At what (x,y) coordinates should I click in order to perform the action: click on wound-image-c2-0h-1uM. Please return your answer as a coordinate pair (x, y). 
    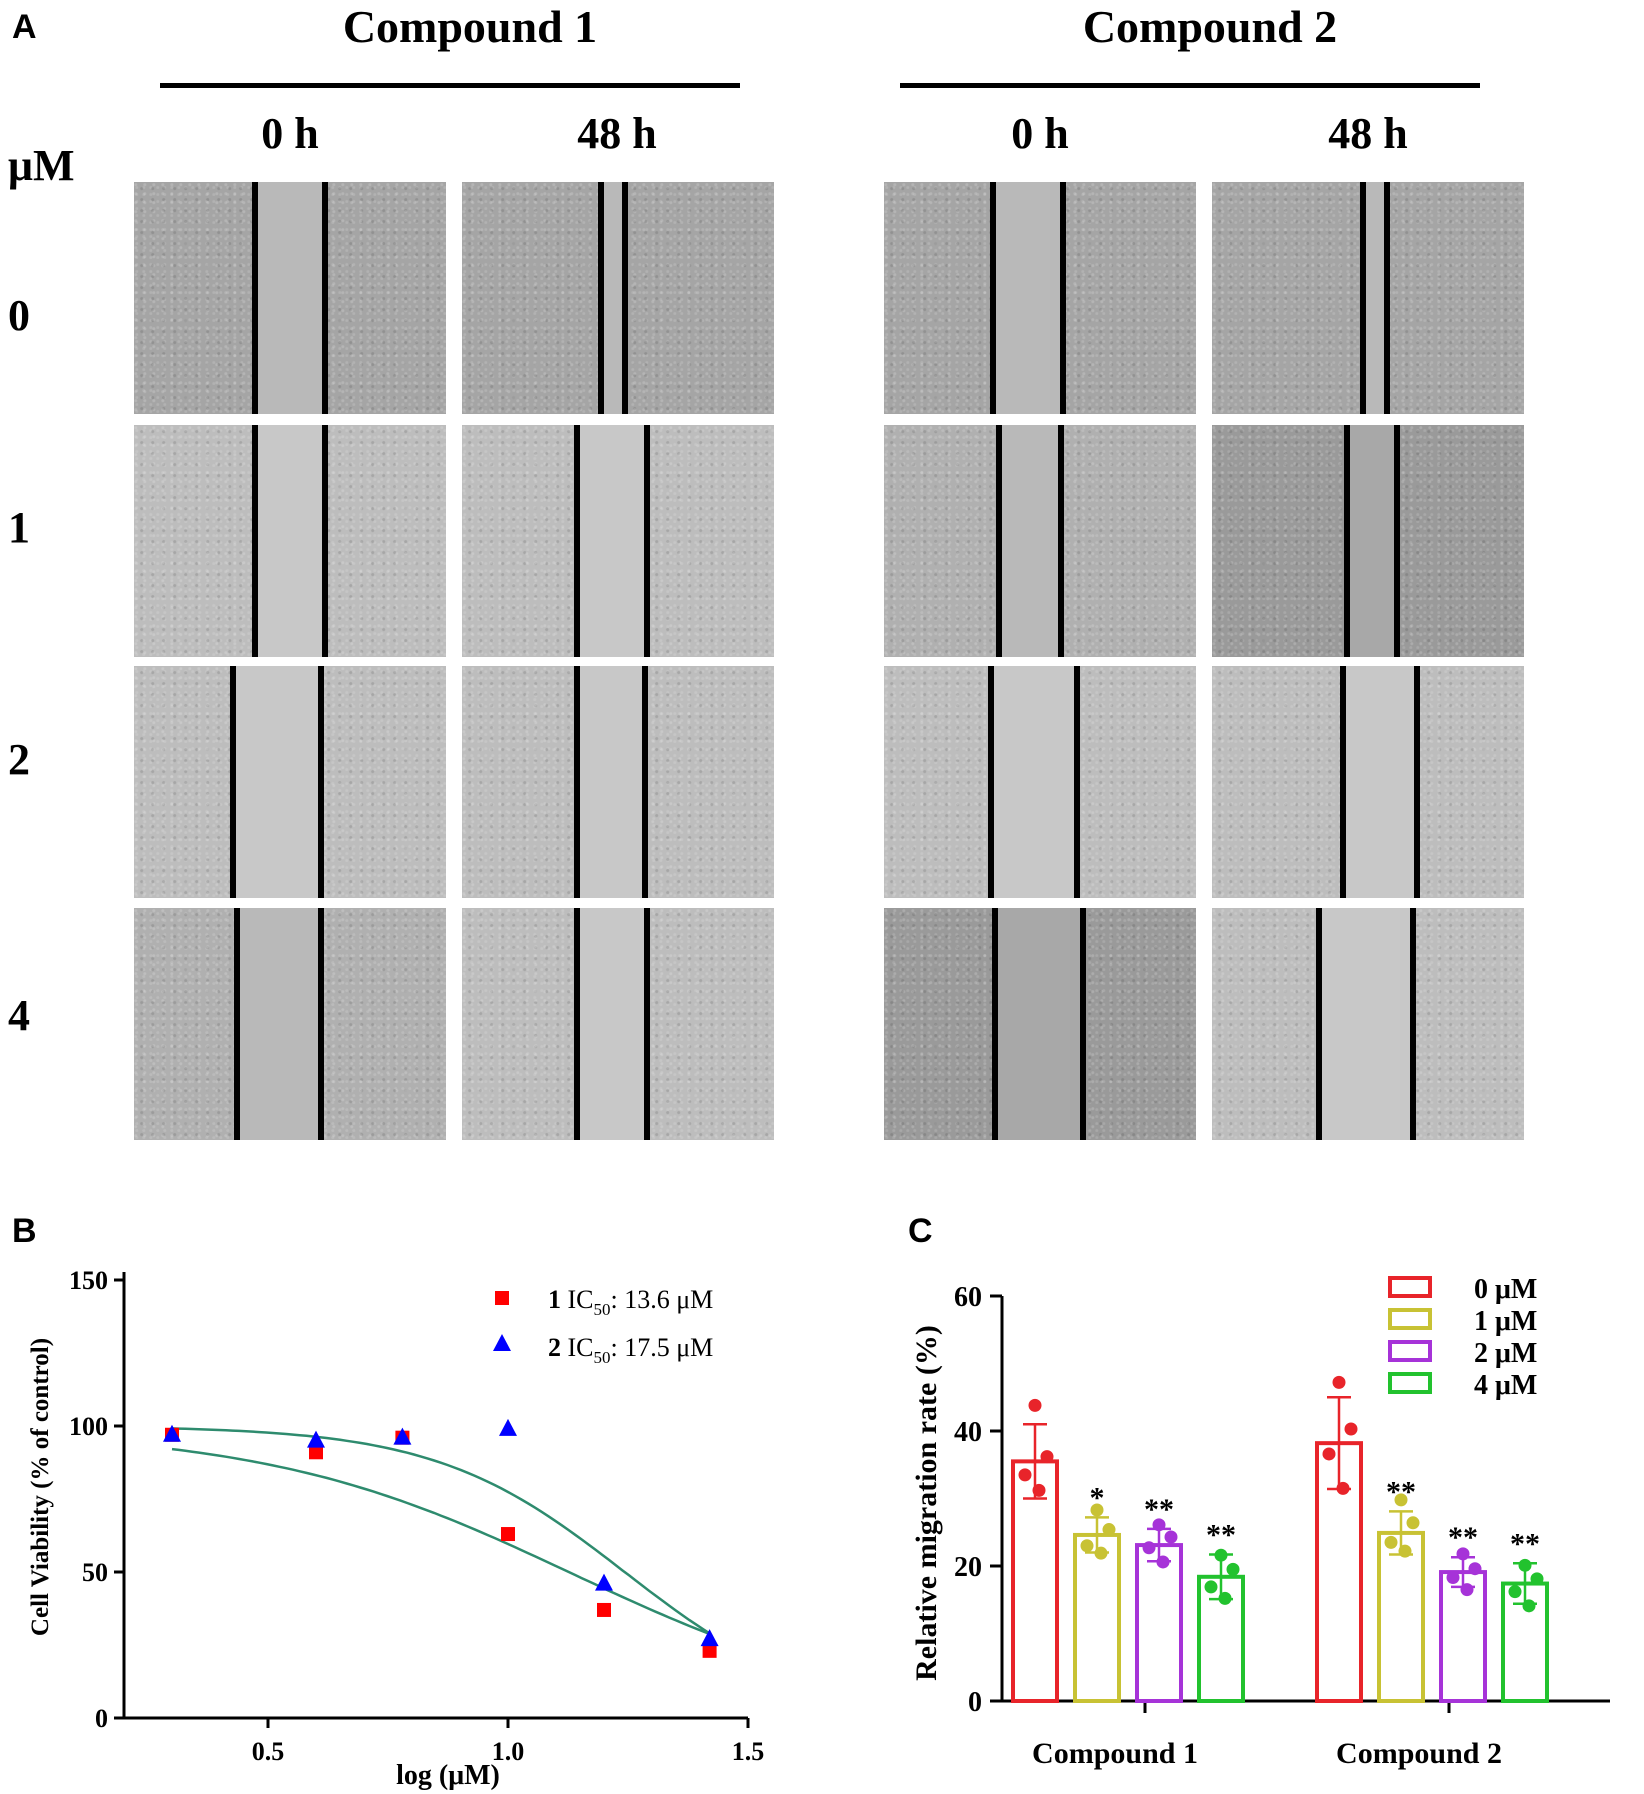
    Looking at the image, I should click on (1040, 541).